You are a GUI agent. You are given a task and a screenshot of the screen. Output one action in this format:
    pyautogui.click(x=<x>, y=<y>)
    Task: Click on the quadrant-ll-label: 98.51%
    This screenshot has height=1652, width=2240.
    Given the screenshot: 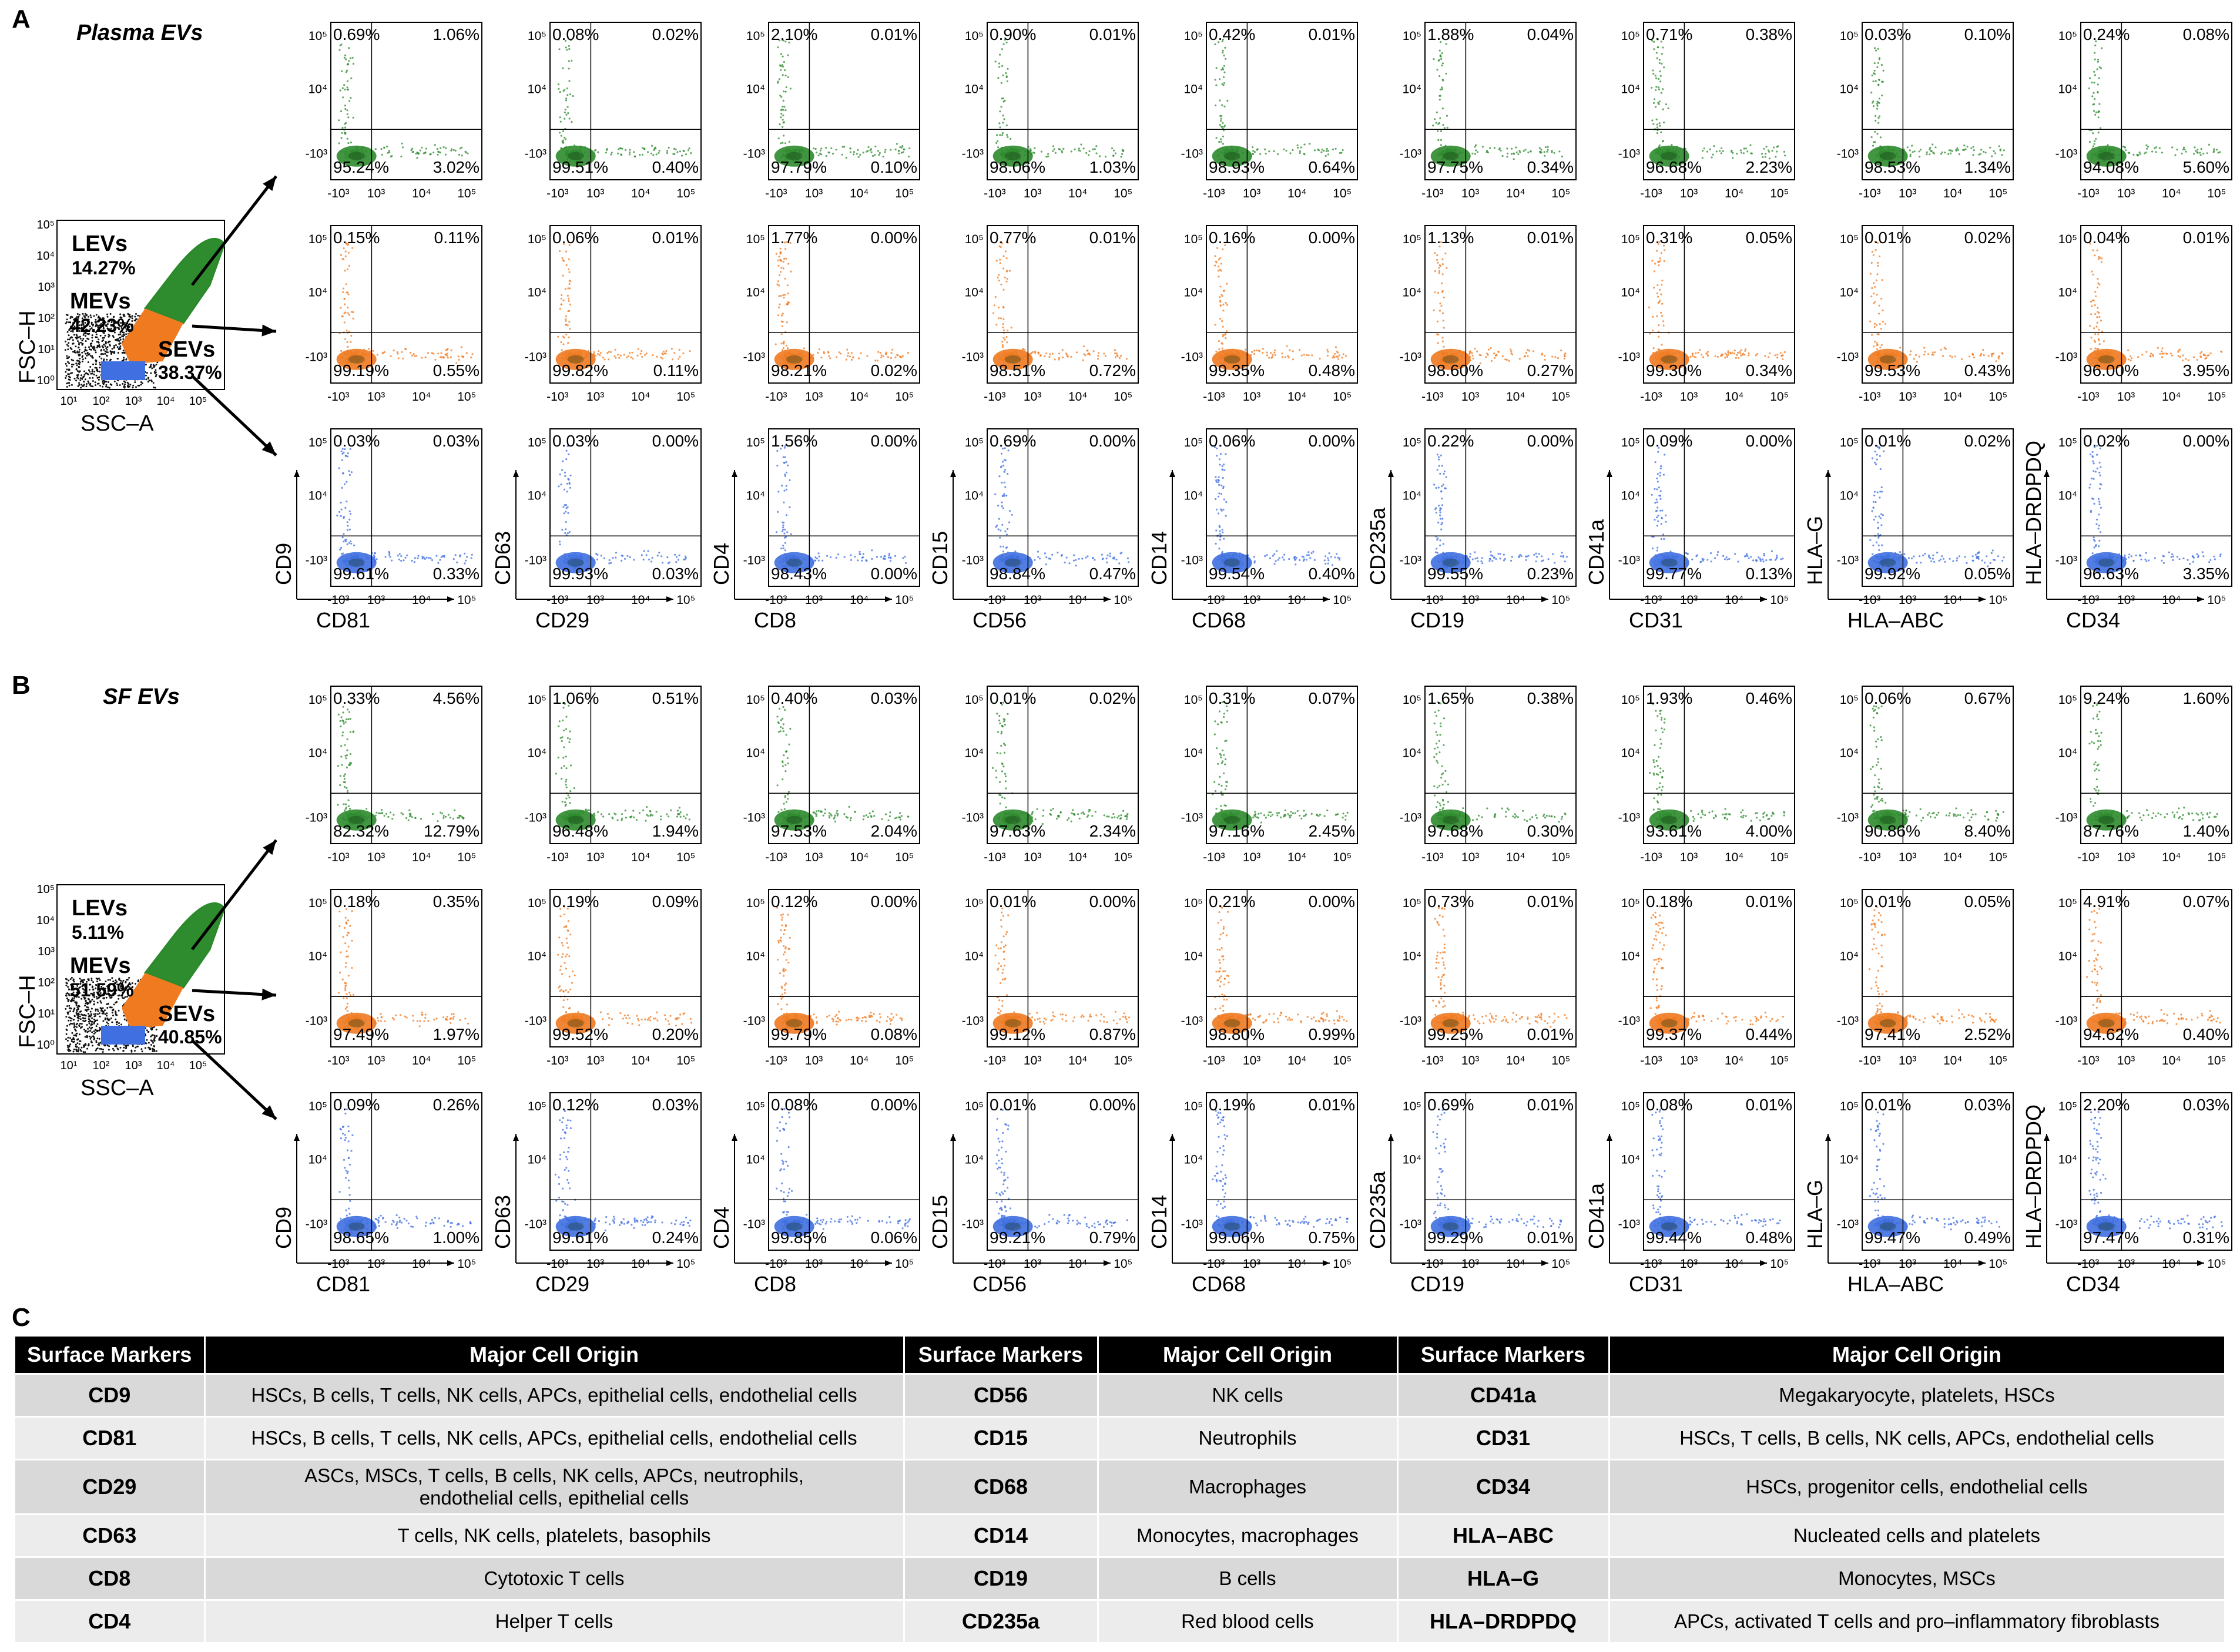 What is the action you would take?
    pyautogui.click(x=1017, y=370)
    